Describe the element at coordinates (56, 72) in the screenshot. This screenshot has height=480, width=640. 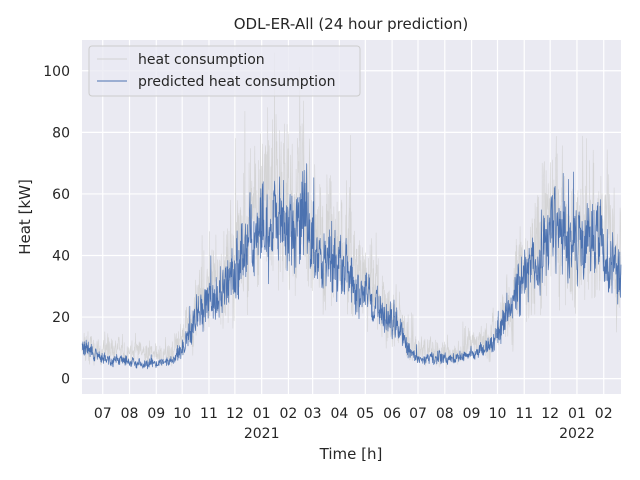
I see `y-tick-label: 100` at that location.